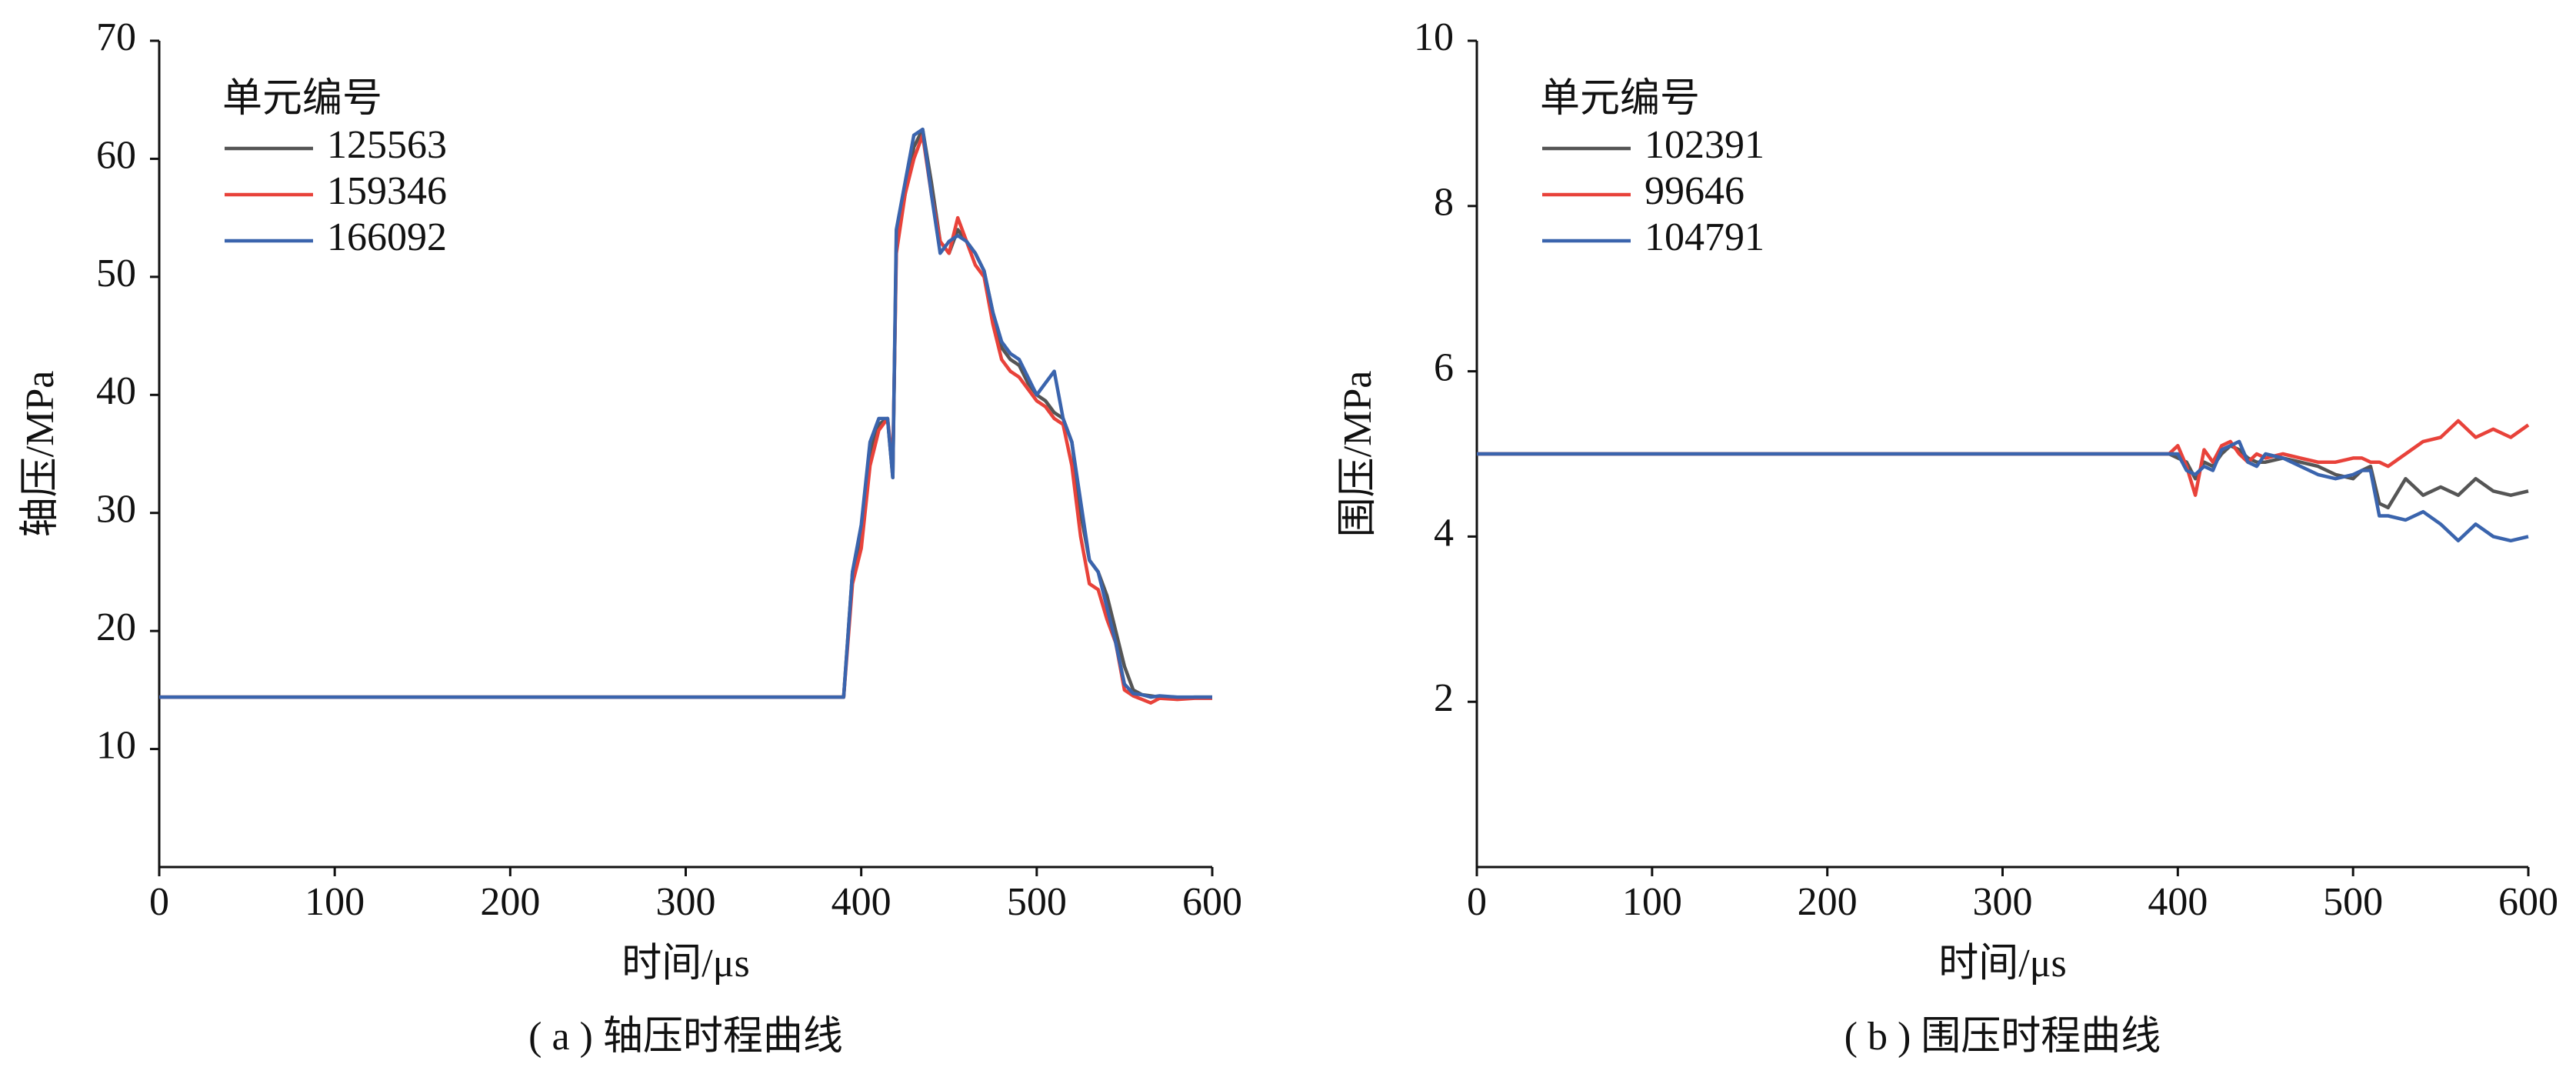 The width and height of the screenshot is (2576, 1084). I want to click on y-tick-label: 8, so click(1444, 203).